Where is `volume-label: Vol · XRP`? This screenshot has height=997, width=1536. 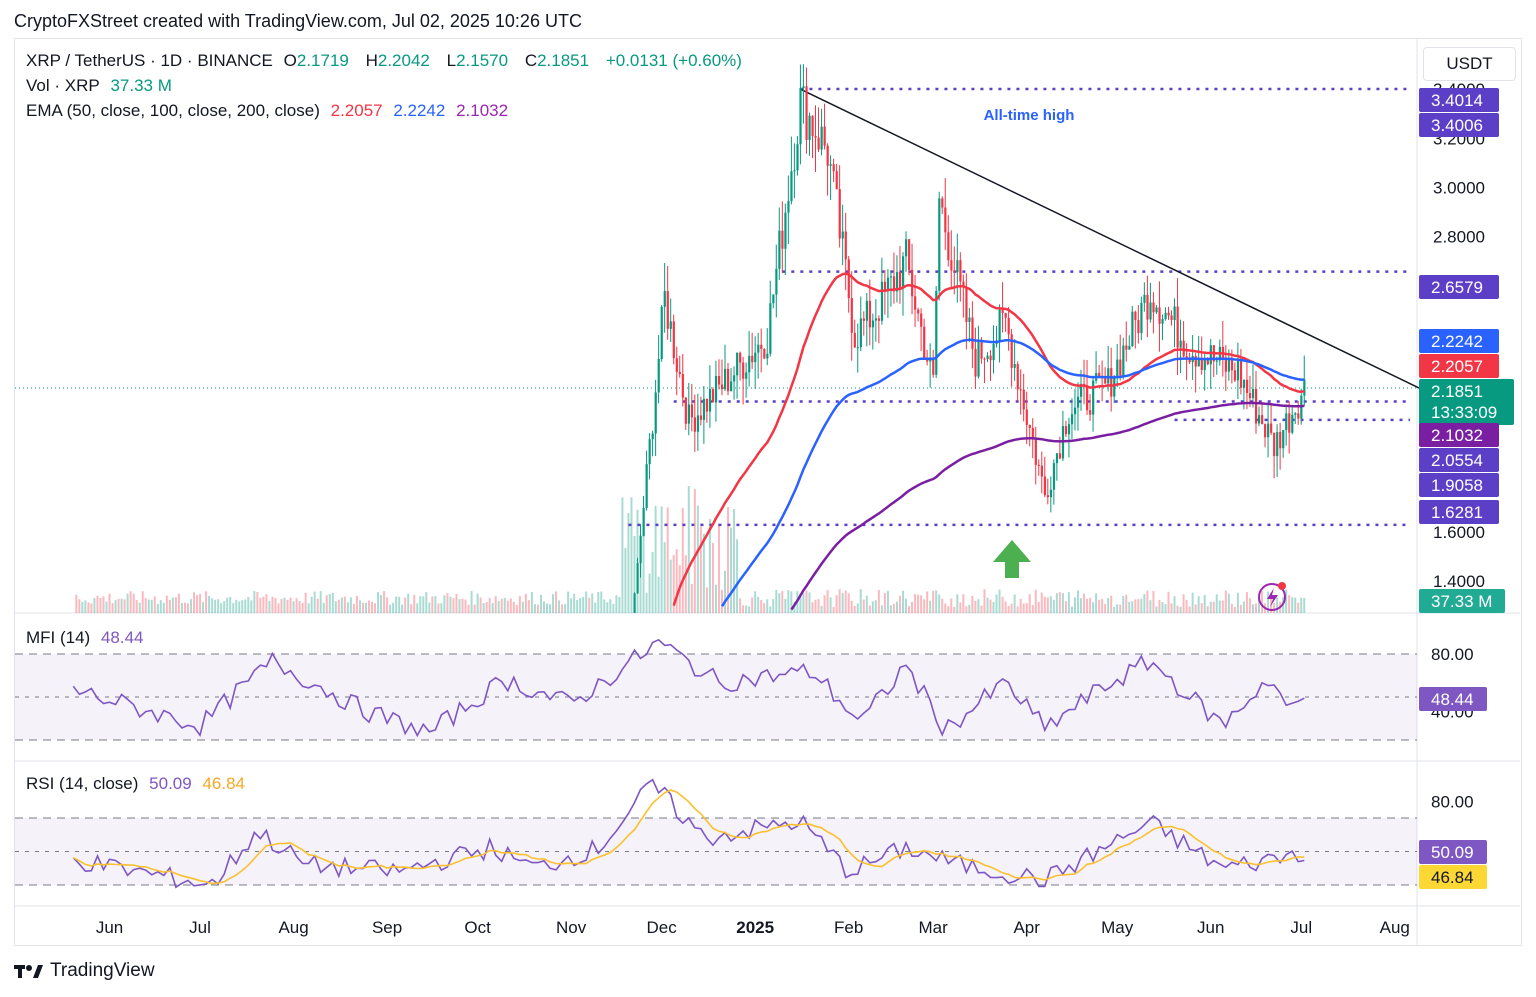 volume-label: Vol · XRP is located at coordinates (63, 85).